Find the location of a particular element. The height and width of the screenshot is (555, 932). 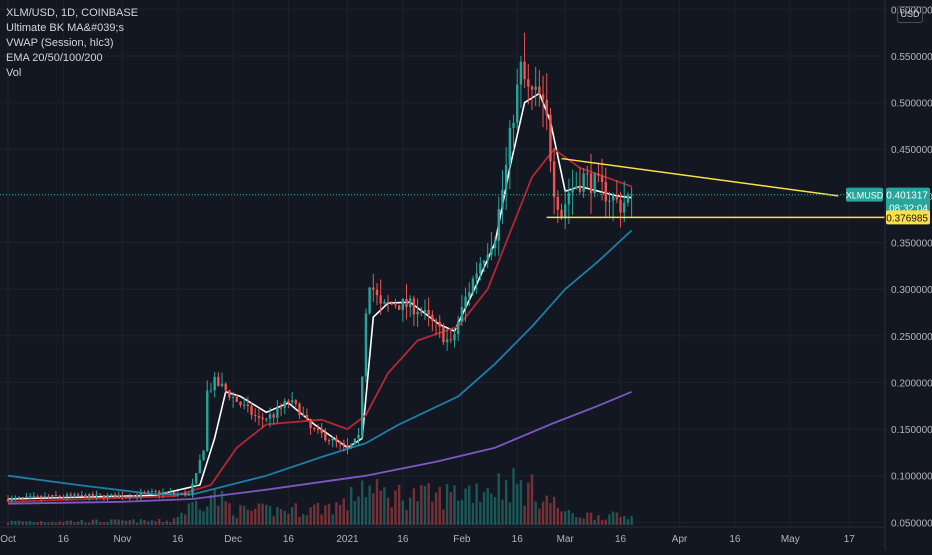

indicator-vwap: VWAP (Session, hlc3) is located at coordinates (60, 43).